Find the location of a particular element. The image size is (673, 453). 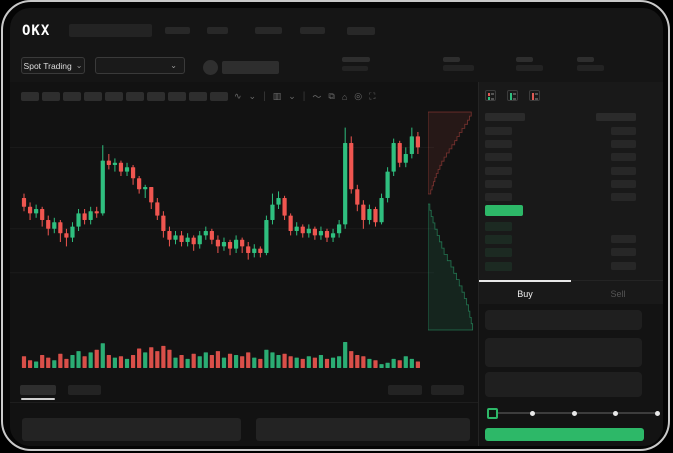

search-placeholder is located at coordinates (110, 30).